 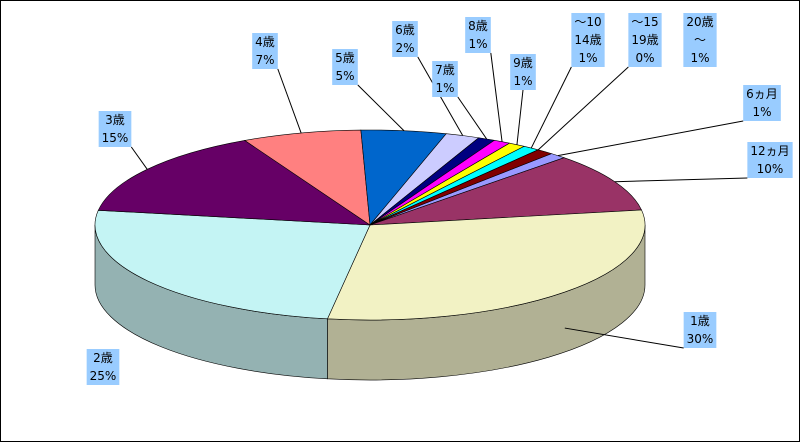 I want to click on data-label: 7歳1%, so click(x=445, y=79).